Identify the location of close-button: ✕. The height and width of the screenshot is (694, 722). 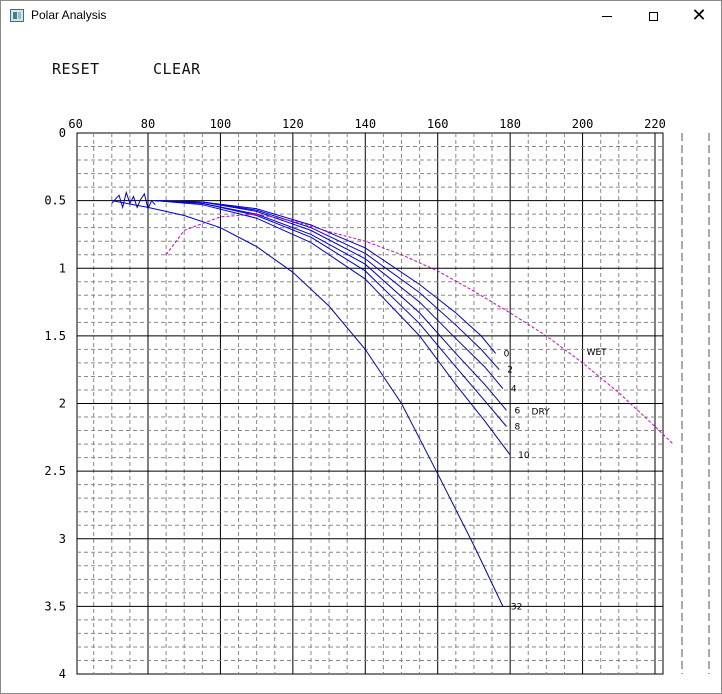
(699, 16).